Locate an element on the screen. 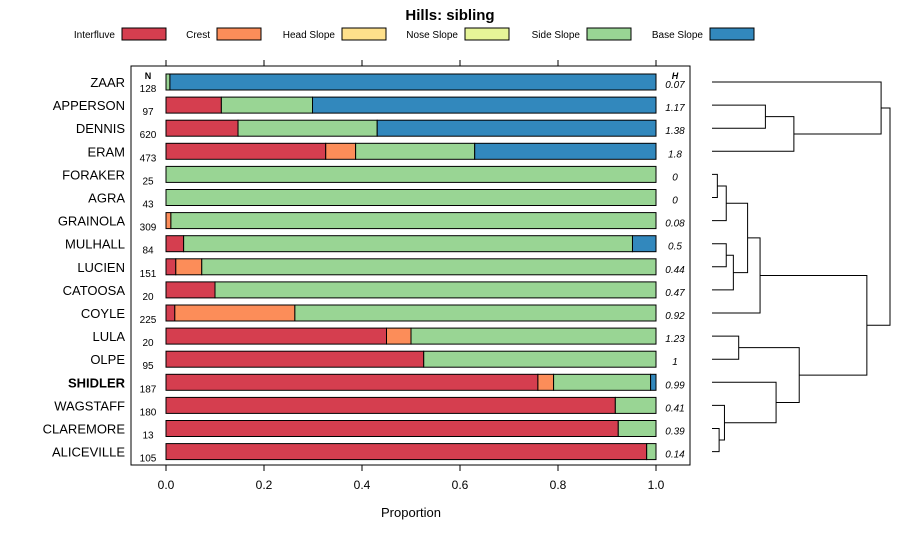 This screenshot has width=900, height=540. row-n: 13 is located at coordinates (148, 436).